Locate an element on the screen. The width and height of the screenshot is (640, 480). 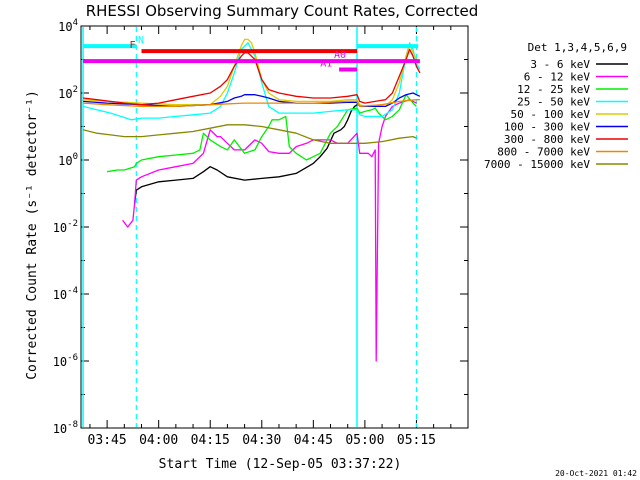
y-tick-label: 10⁻⁸ is located at coordinates (65, 428).